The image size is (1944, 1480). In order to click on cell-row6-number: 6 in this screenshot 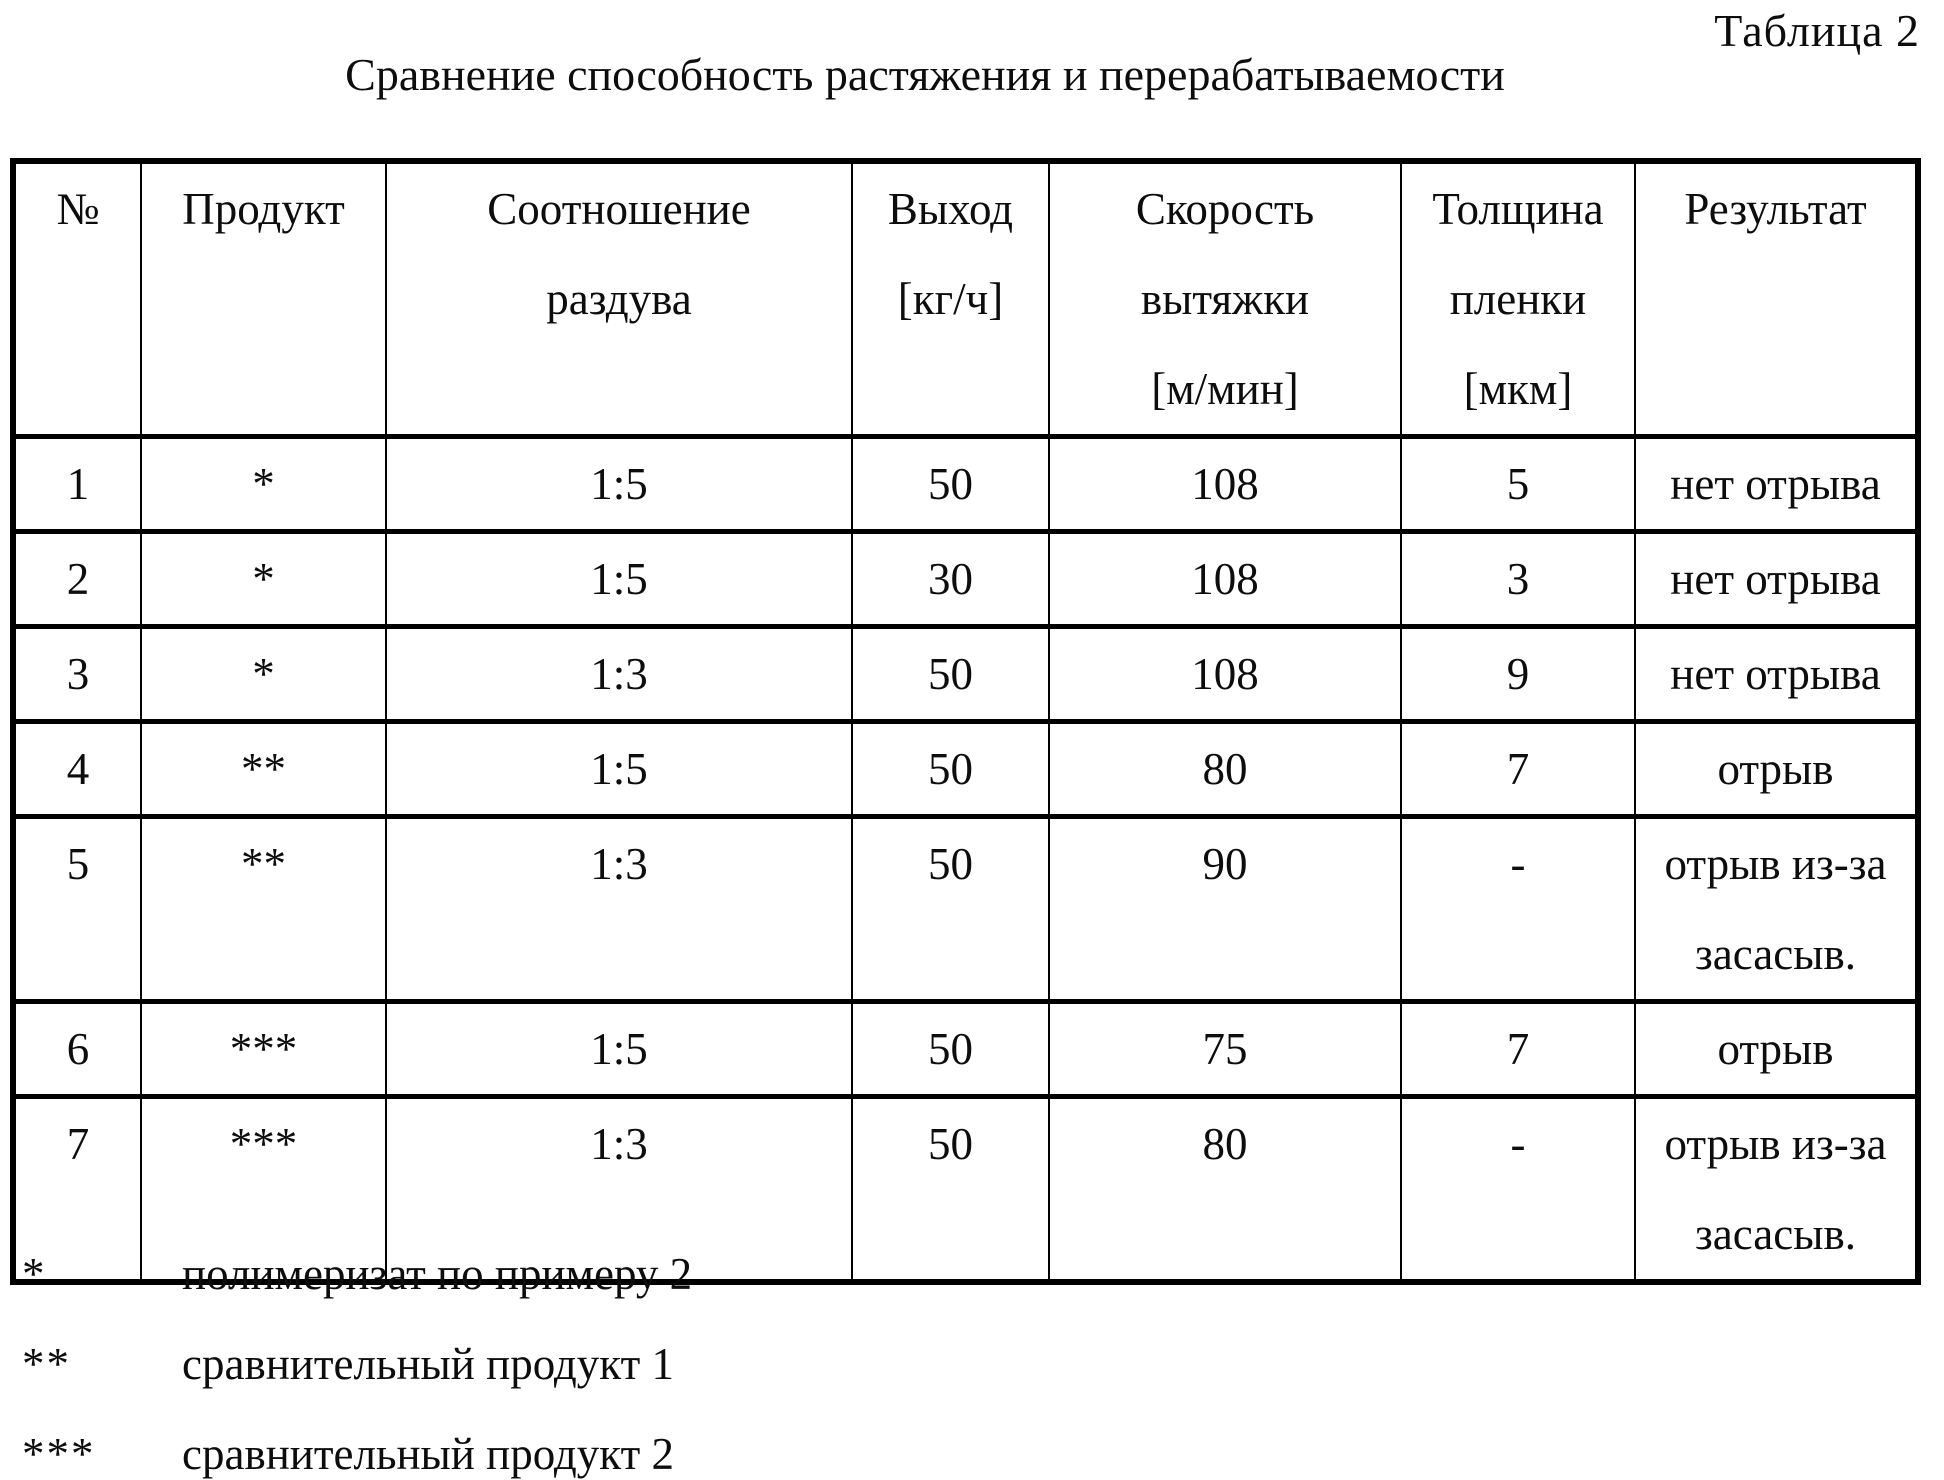, I will do `click(77, 1049)`.